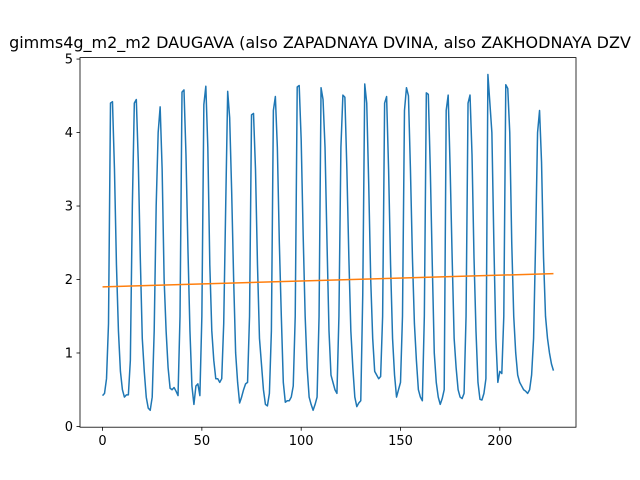  I want to click on series-line, so click(328, 280).